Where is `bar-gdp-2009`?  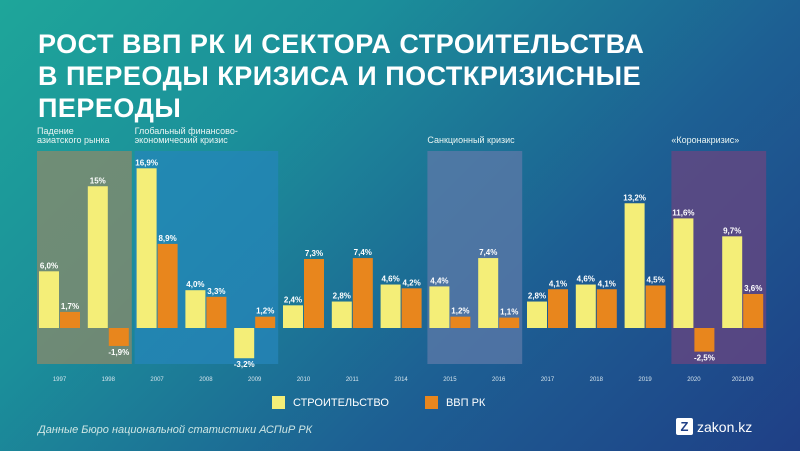
bar-gdp-2009 is located at coordinates (265, 322).